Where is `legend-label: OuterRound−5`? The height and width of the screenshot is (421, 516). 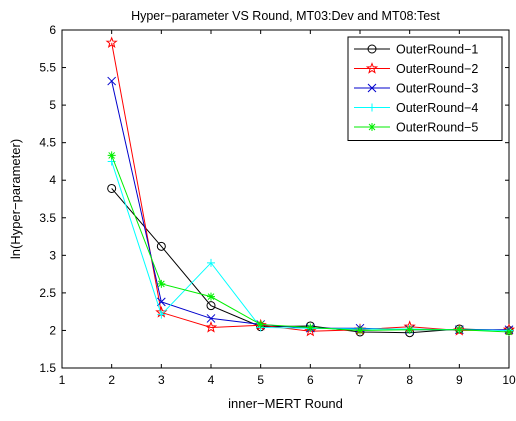 legend-label: OuterRound−5 is located at coordinates (437, 128).